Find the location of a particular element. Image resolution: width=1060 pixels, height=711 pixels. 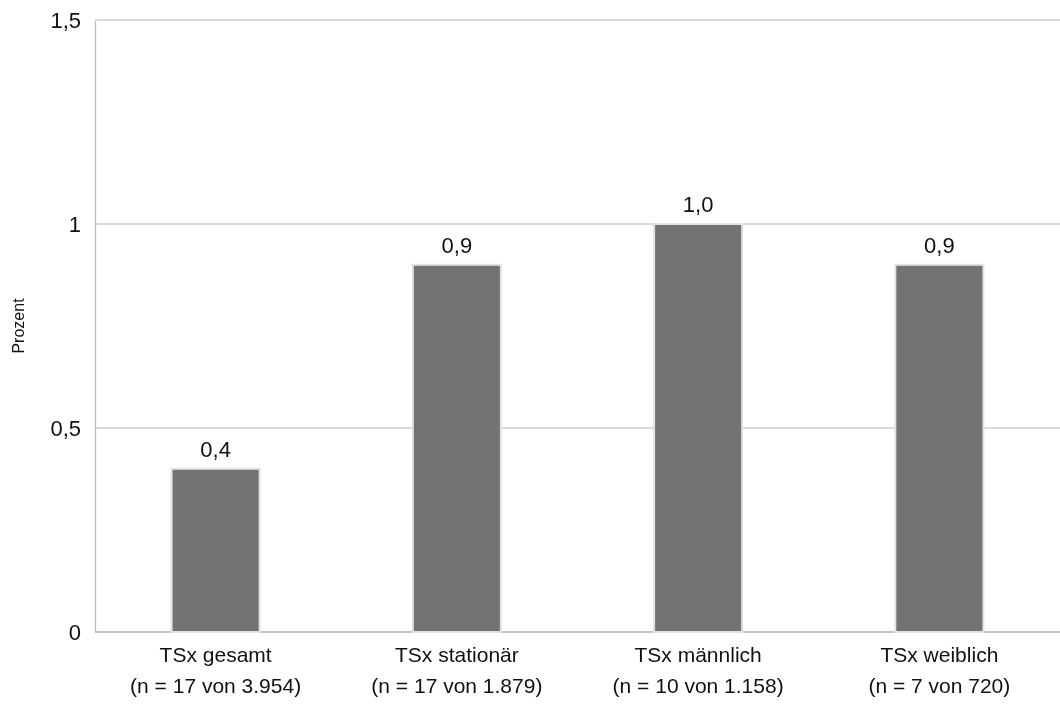

x-tick-label: TSx männlich (n = 10 von 1.158) is located at coordinates (698, 670).